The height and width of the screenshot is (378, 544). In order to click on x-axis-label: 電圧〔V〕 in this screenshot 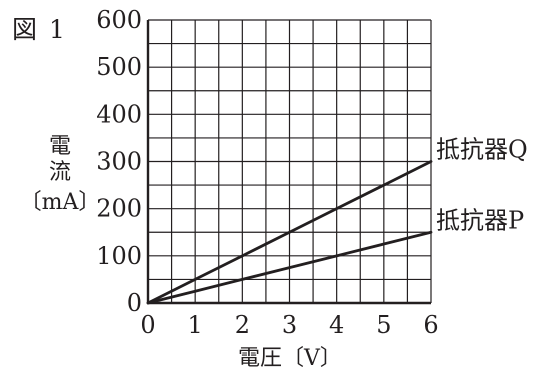, I will do `click(290, 358)`.